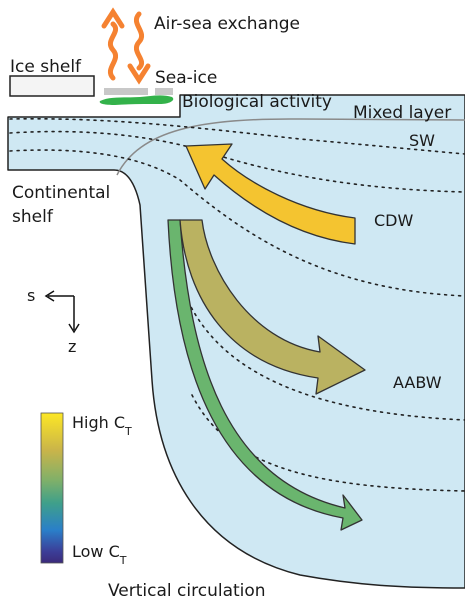 The height and width of the screenshot is (600, 465). What do you see at coordinates (136, 100) in the screenshot?
I see `biological-activity-shape` at bounding box center [136, 100].